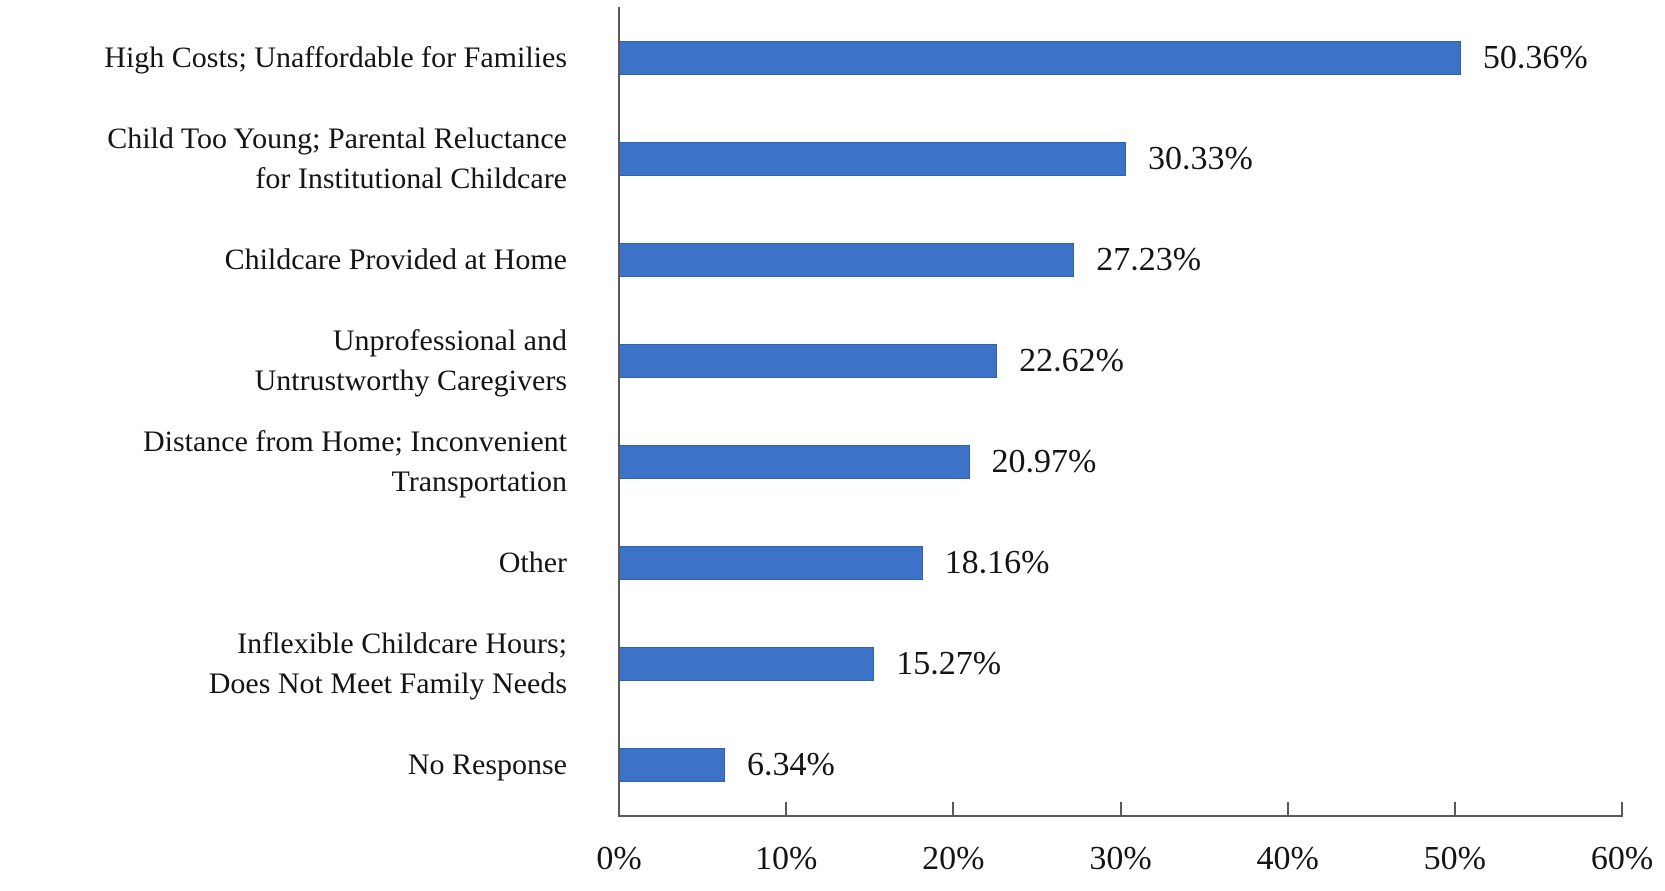 This screenshot has width=1665, height=891. Describe the element at coordinates (1120, 816) in the screenshot. I see `x-axis-line` at that location.